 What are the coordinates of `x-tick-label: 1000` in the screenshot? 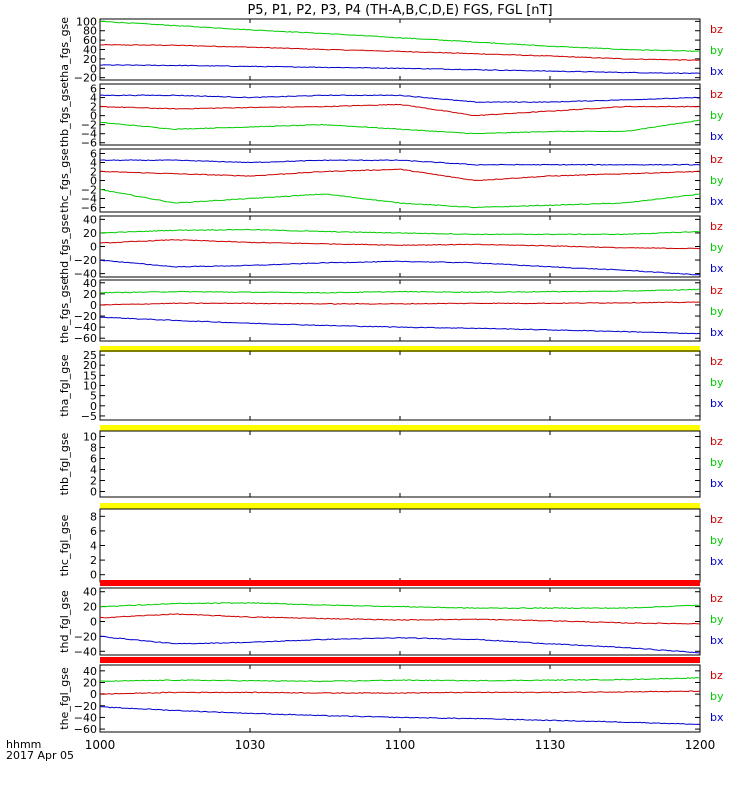 It's located at (100, 745).